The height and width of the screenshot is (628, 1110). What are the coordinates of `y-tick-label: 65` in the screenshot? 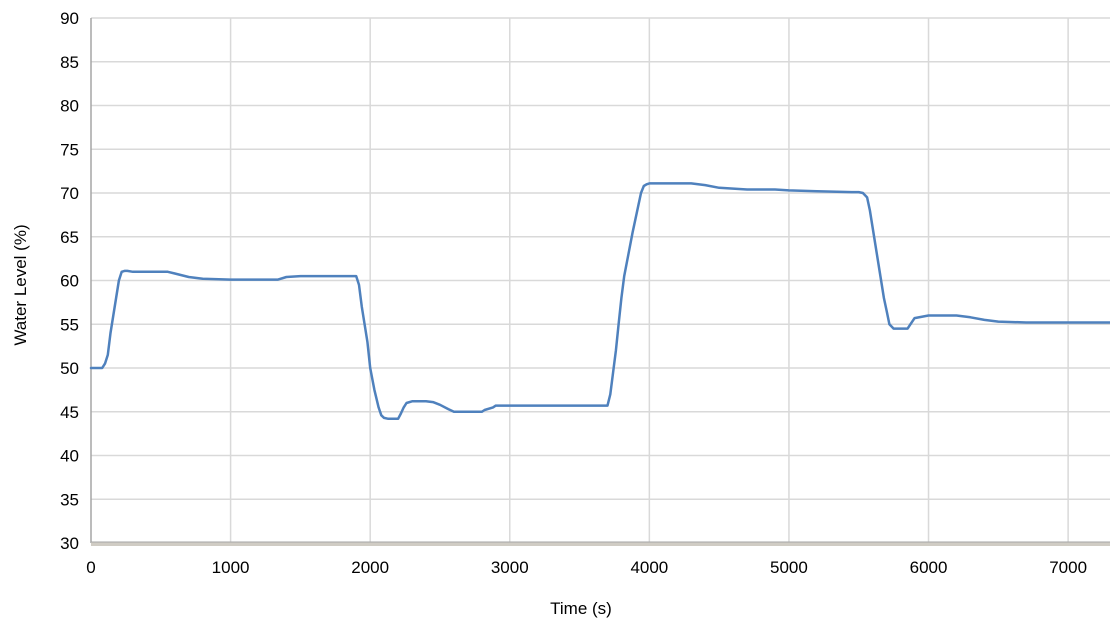 It's located at (69, 237).